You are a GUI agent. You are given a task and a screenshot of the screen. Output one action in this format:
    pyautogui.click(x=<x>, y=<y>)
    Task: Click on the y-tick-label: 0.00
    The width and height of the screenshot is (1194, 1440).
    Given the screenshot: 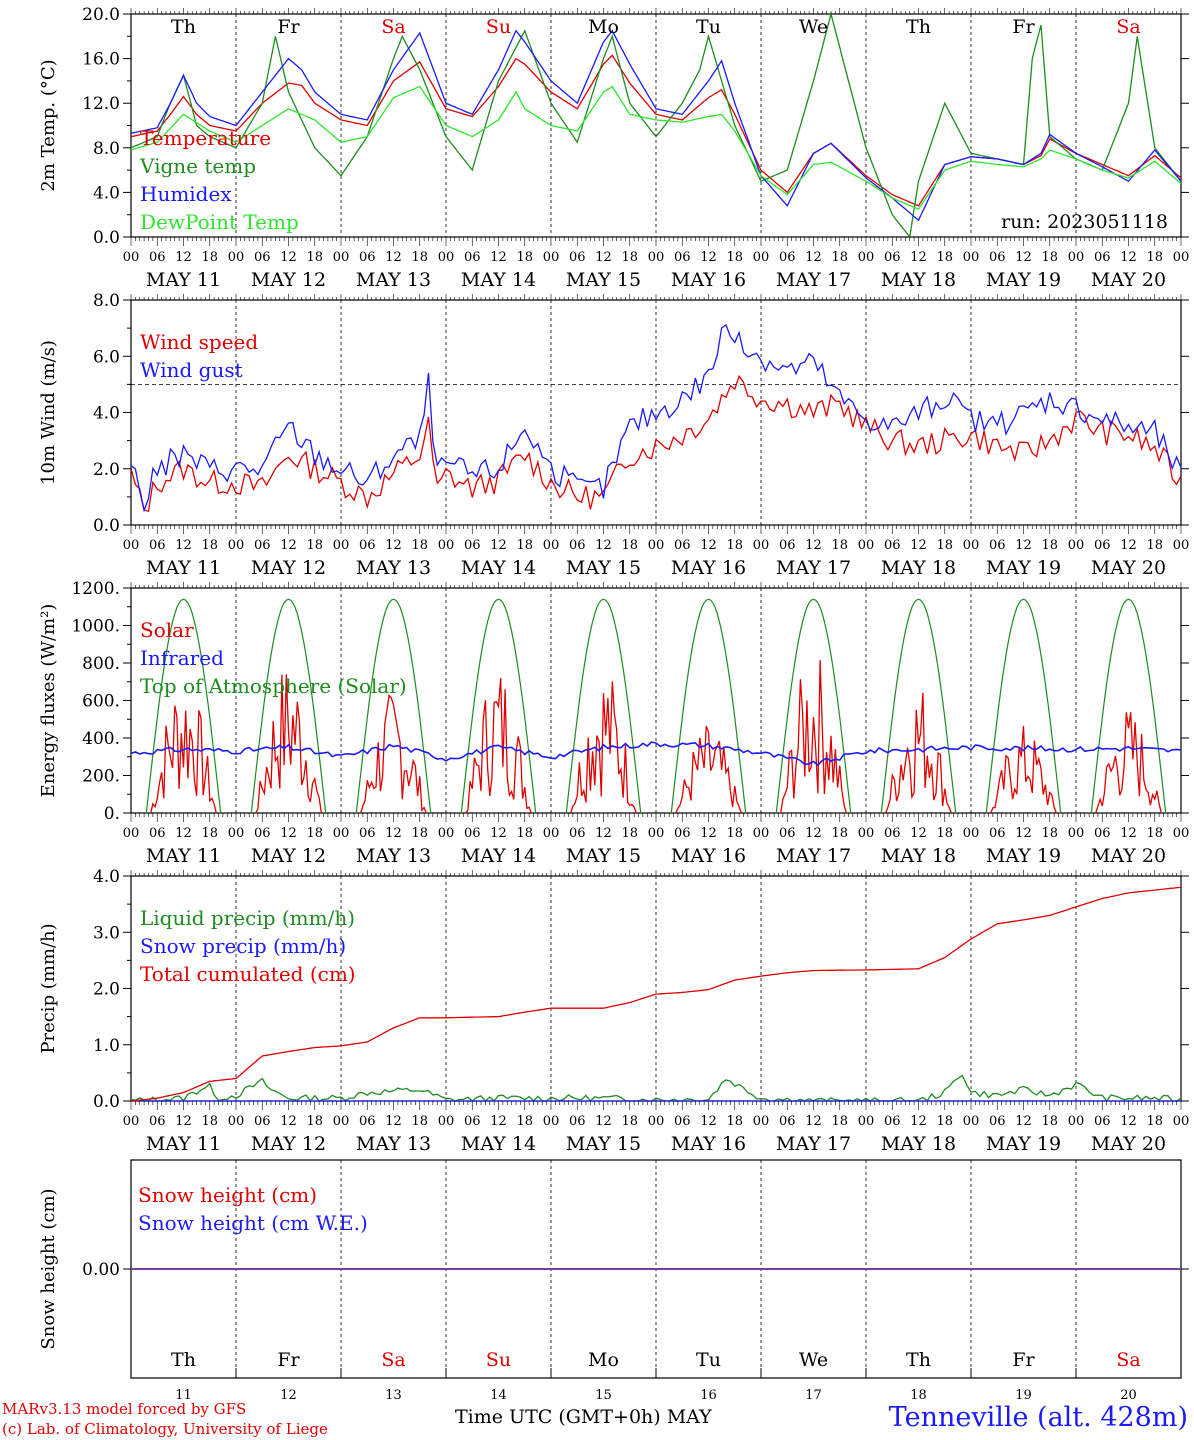 What is the action you would take?
    pyautogui.click(x=101, y=1270)
    